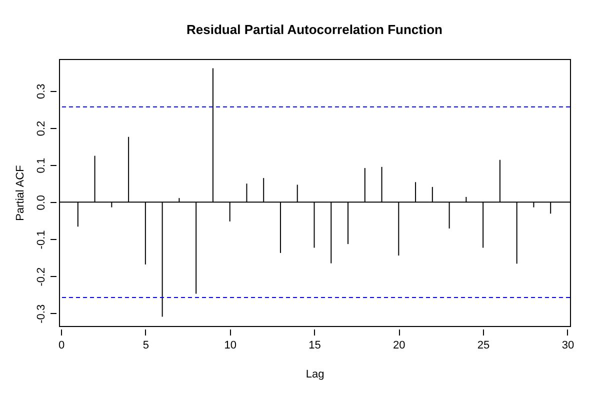 The width and height of the screenshot is (600, 400). I want to click on chart-title: Residual Partial Autocorrelation Function, so click(314, 29).